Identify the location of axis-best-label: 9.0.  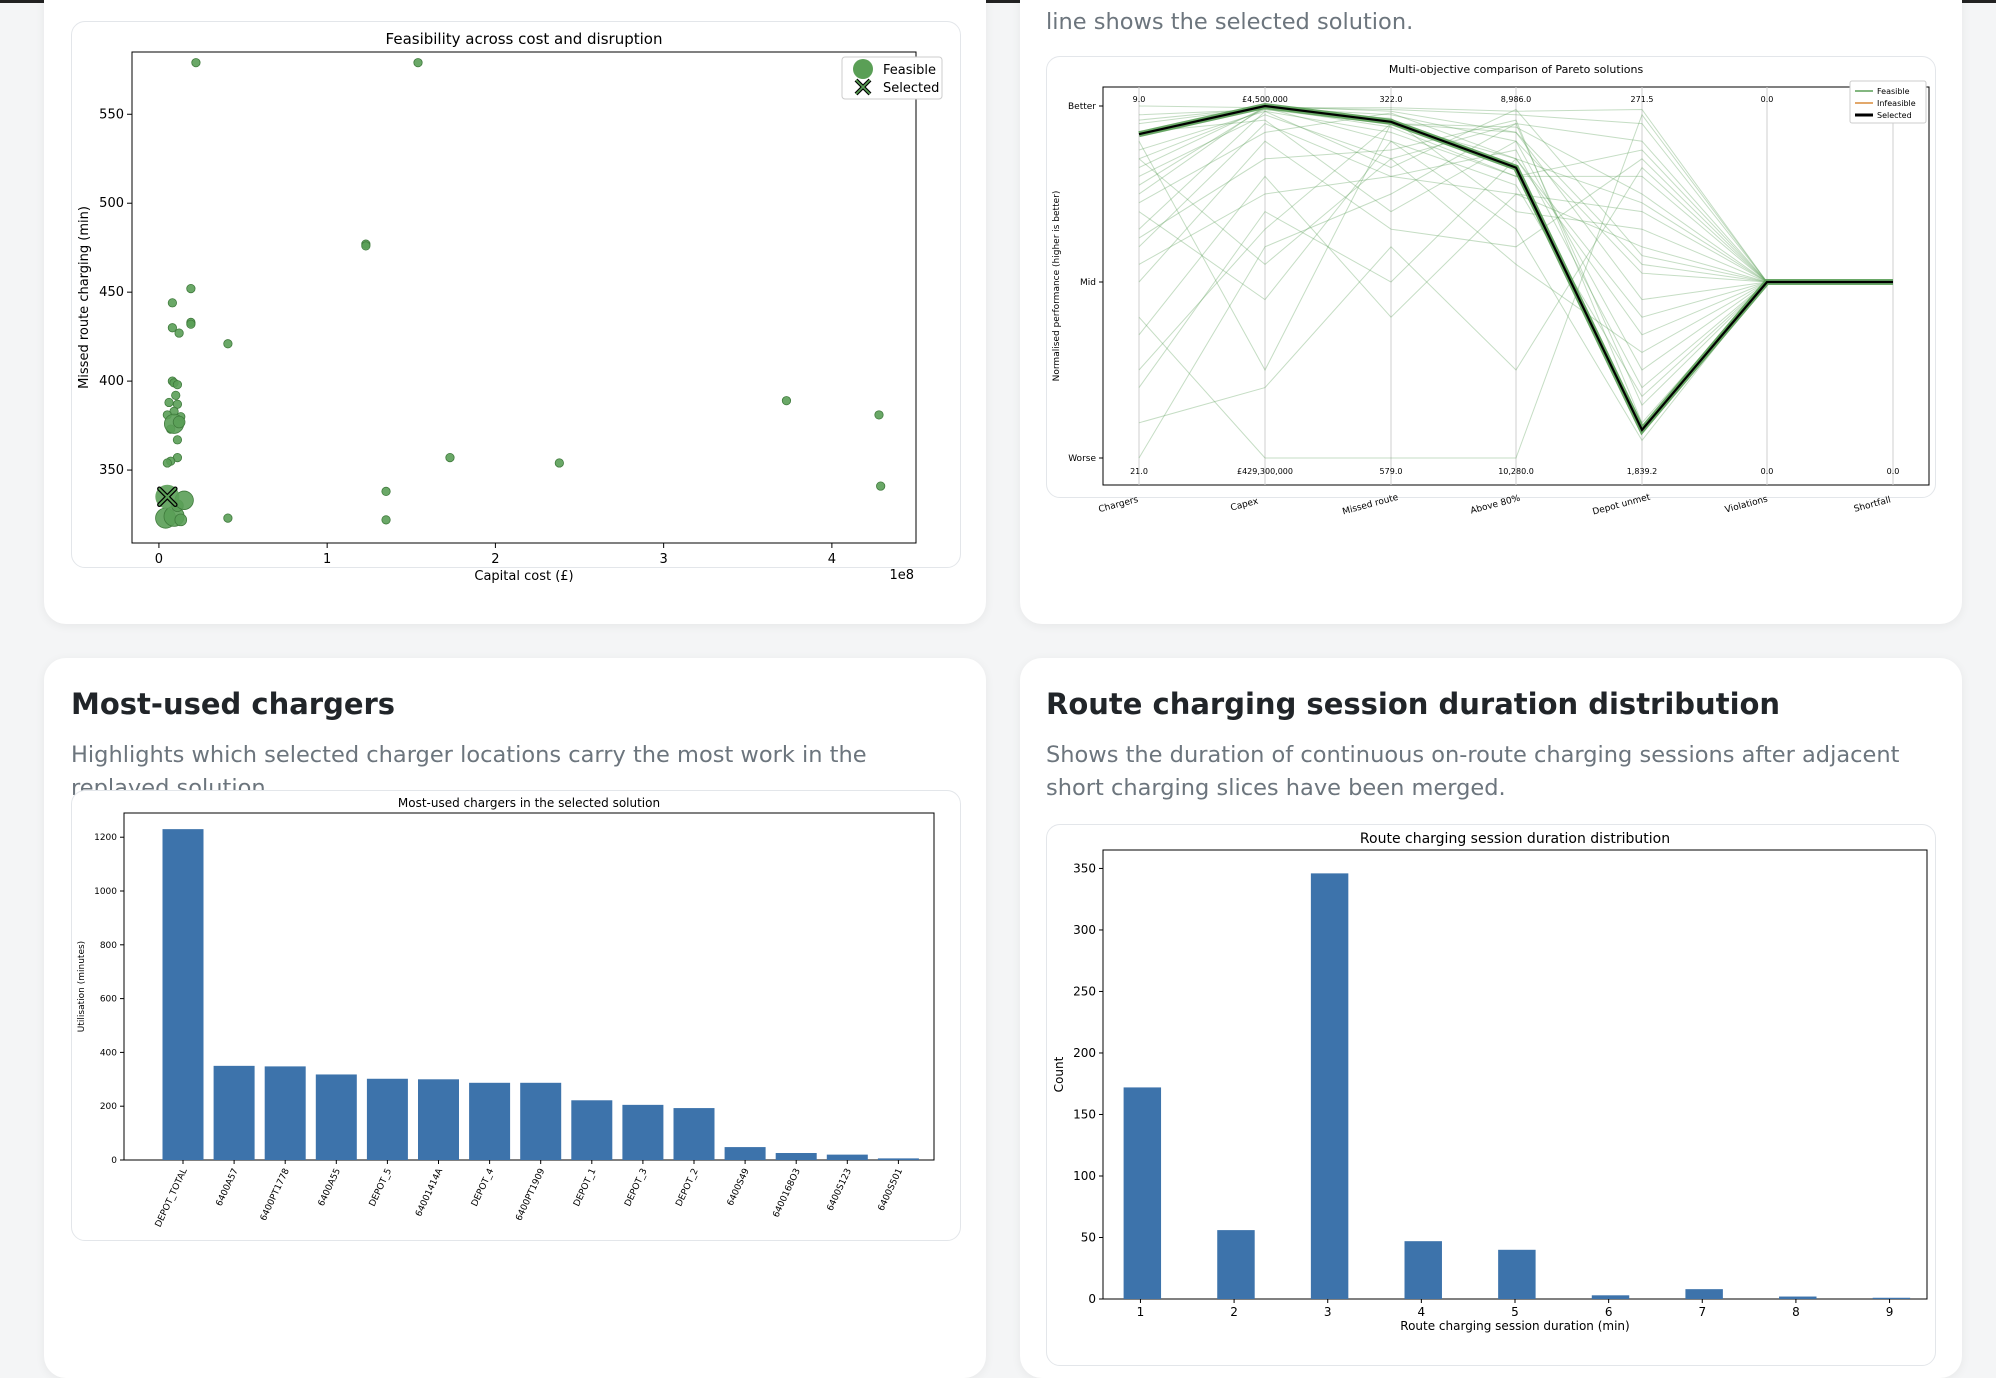
(1139, 99).